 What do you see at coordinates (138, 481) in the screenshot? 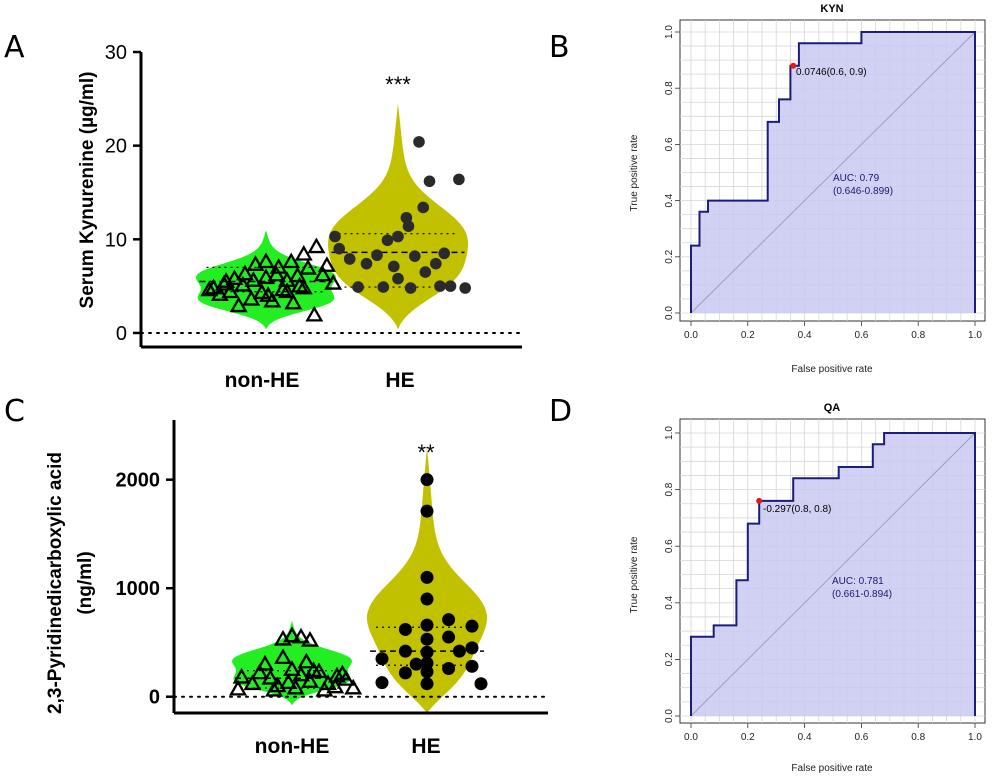
I see `y-tick-label: 2000` at bounding box center [138, 481].